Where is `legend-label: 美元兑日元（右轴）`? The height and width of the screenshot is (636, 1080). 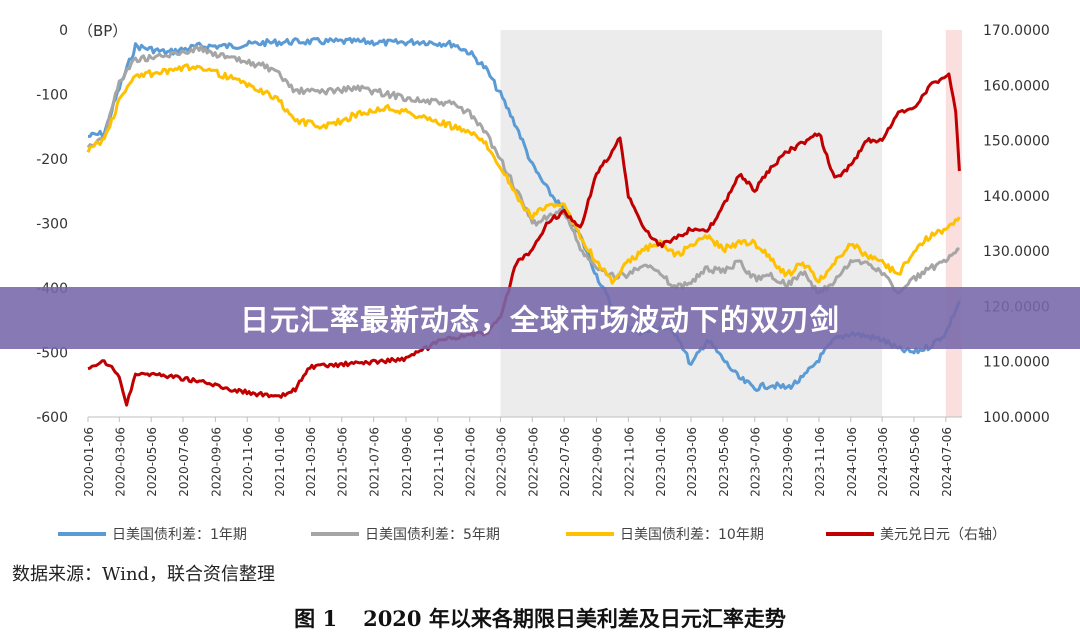
legend-label: 美元兑日元（右轴） is located at coordinates (943, 535).